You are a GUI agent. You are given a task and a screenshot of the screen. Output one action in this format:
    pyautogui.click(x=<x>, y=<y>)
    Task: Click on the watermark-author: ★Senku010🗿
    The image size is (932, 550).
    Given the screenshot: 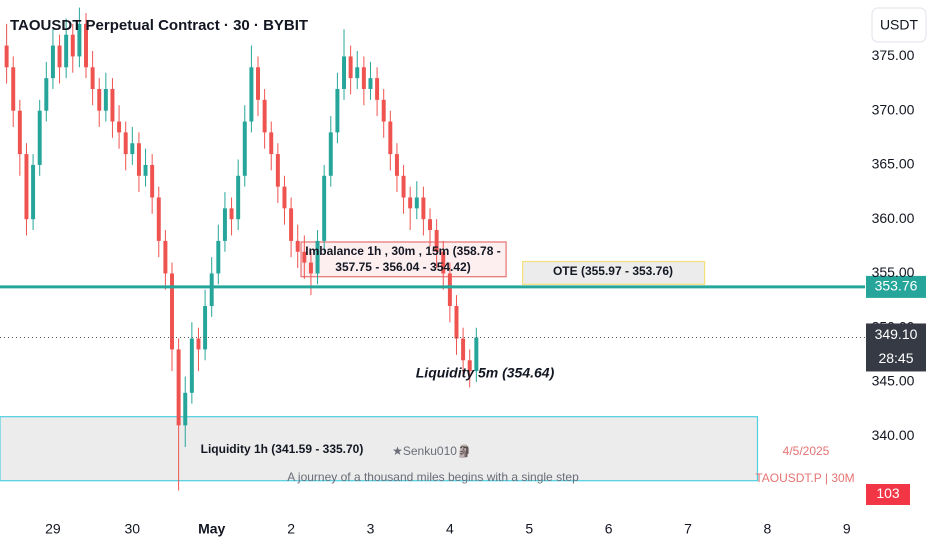 What is the action you would take?
    pyautogui.click(x=432, y=451)
    